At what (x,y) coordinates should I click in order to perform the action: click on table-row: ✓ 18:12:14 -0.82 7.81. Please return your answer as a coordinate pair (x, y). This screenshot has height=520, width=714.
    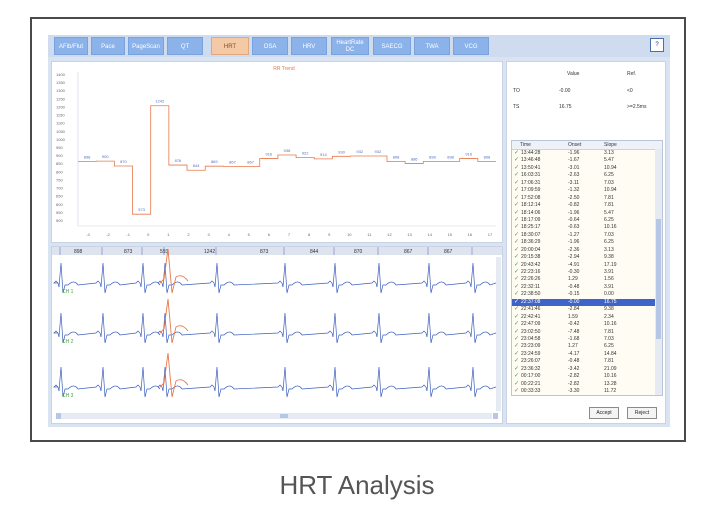
    Looking at the image, I should click on (587, 205).